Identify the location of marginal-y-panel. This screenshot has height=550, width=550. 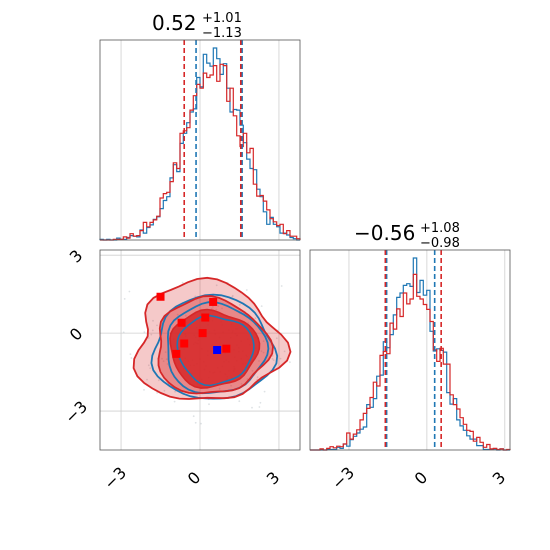
(410, 350).